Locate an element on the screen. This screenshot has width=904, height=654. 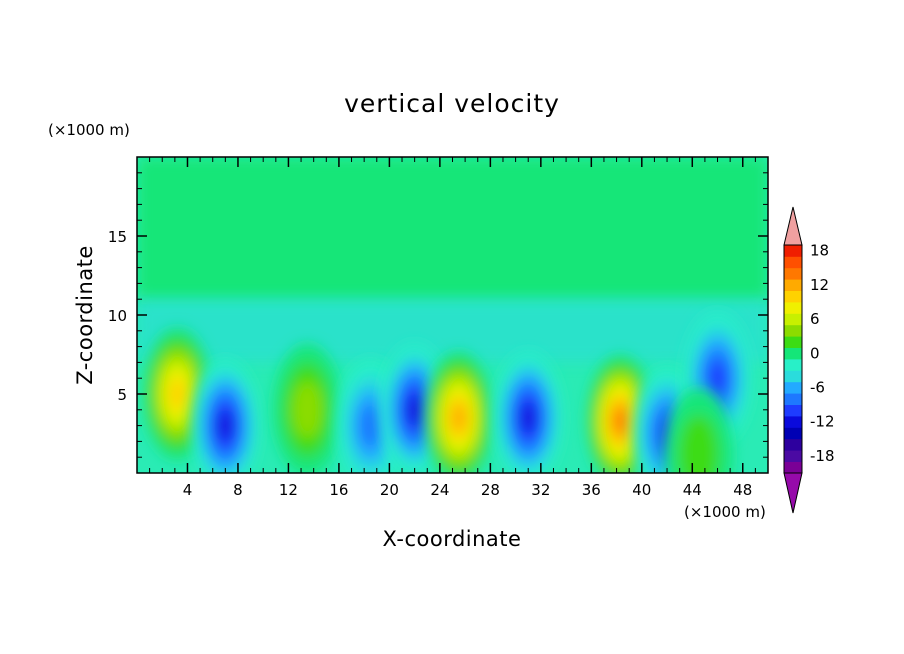
chart-title: vertical velocity is located at coordinates (452, 103).